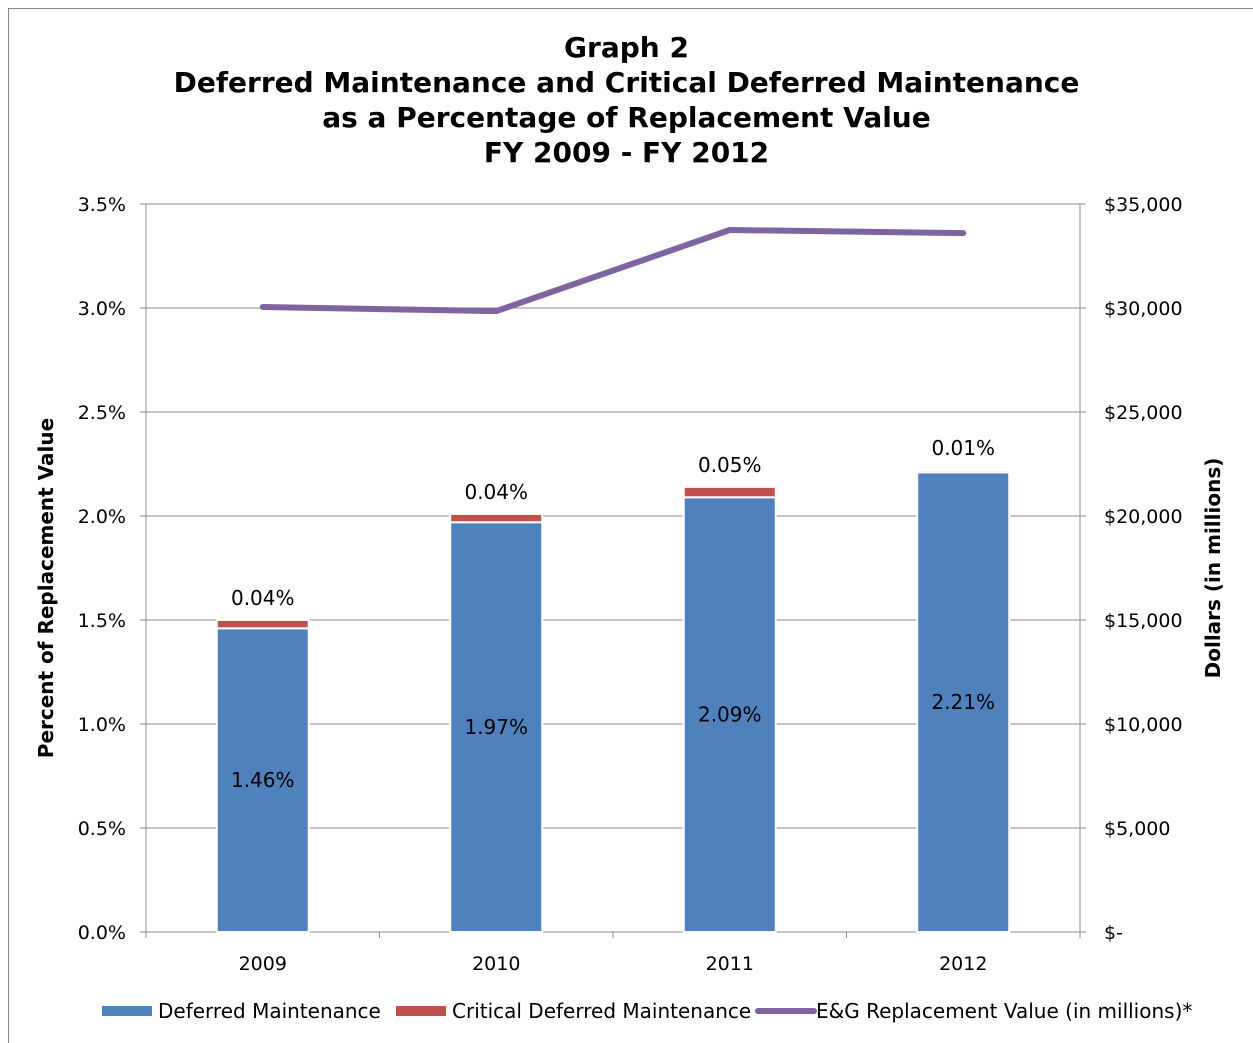 Image resolution: width=1253 pixels, height=1043 pixels. Describe the element at coordinates (626, 47) in the screenshot. I see `title-line-1: Graph 2` at that location.